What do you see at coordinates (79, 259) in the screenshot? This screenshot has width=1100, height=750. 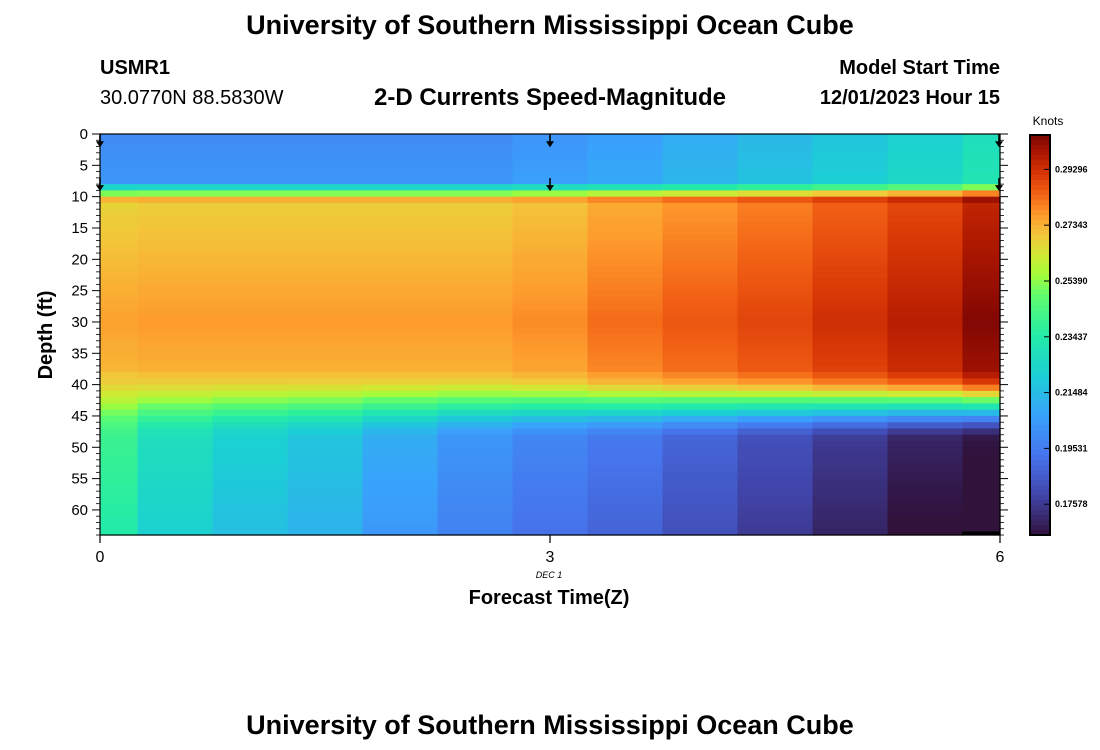 I see `y-tick-label: 20` at bounding box center [79, 259].